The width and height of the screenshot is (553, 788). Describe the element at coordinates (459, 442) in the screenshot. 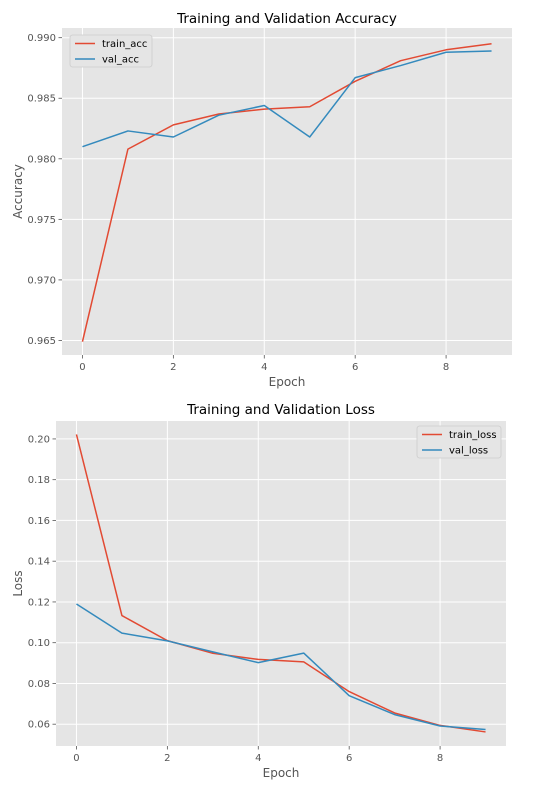

I see `loss-legend: train_loss val_loss` at that location.